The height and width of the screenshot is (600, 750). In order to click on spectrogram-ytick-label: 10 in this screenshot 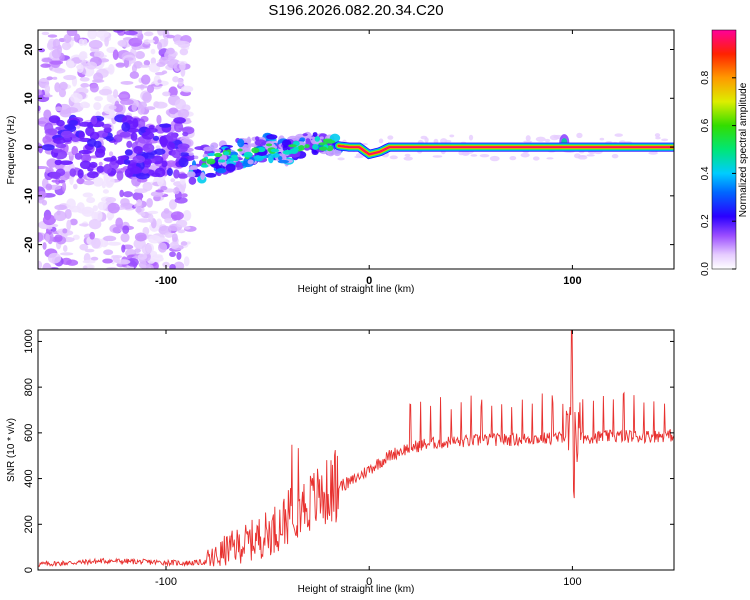, I will do `click(29, 98)`.